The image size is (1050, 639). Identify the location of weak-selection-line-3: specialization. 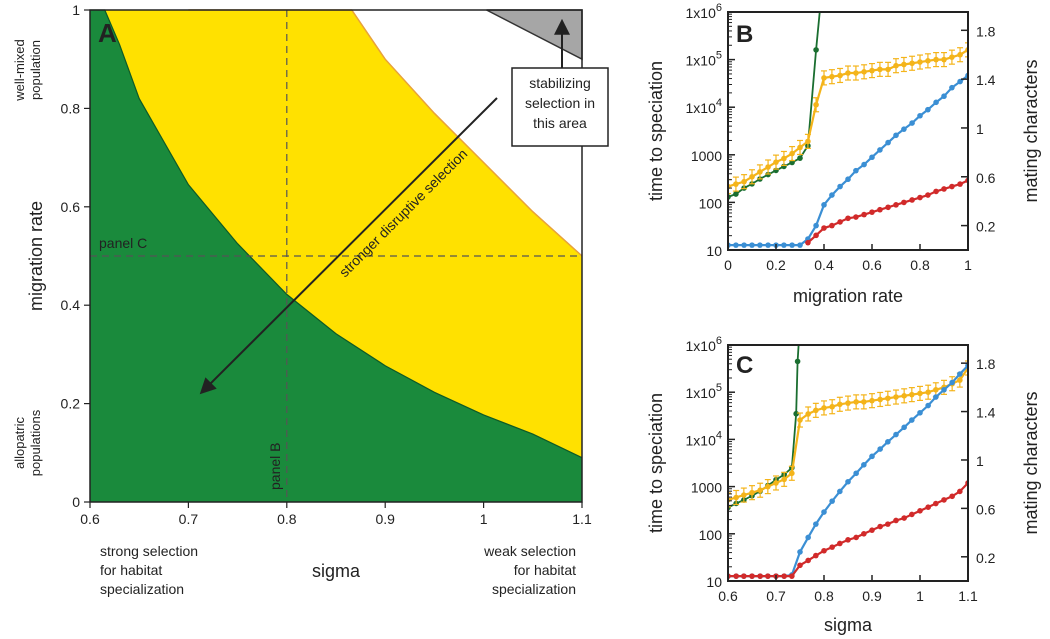
(534, 589).